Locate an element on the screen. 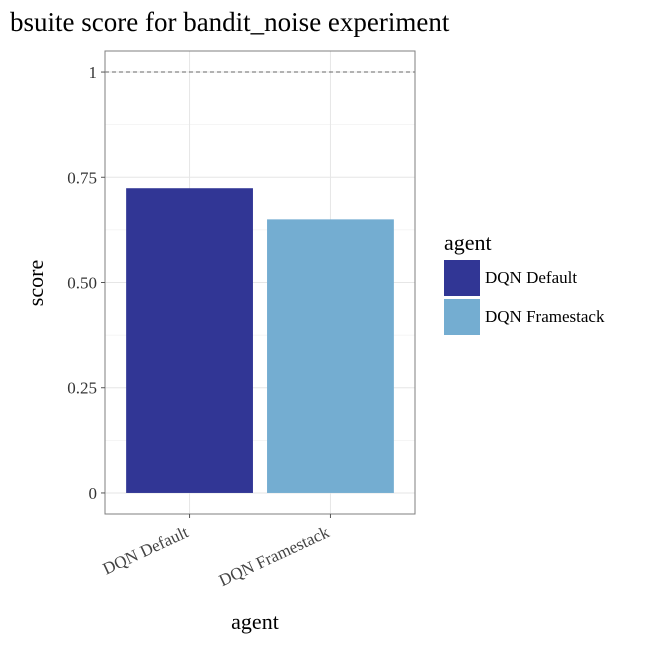 The height and width of the screenshot is (645, 653). x-axis-label: agent is located at coordinates (255, 621).